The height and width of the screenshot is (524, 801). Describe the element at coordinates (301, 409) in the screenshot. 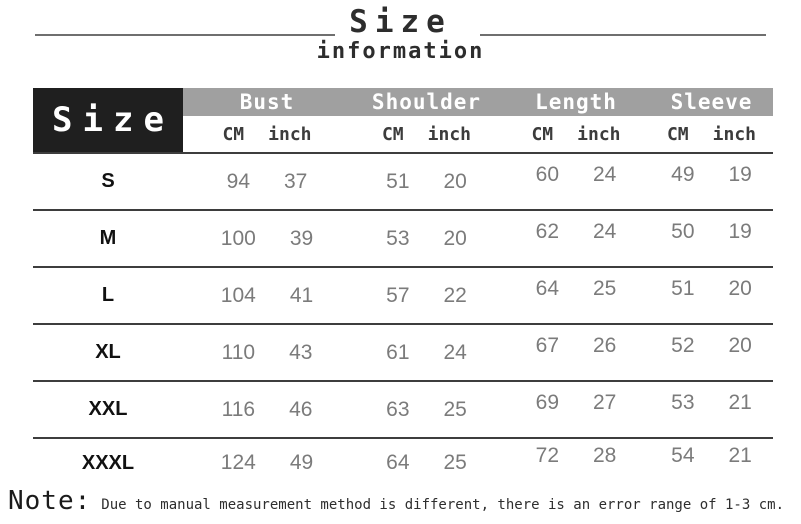

I see `bust-inch-value: 46` at that location.